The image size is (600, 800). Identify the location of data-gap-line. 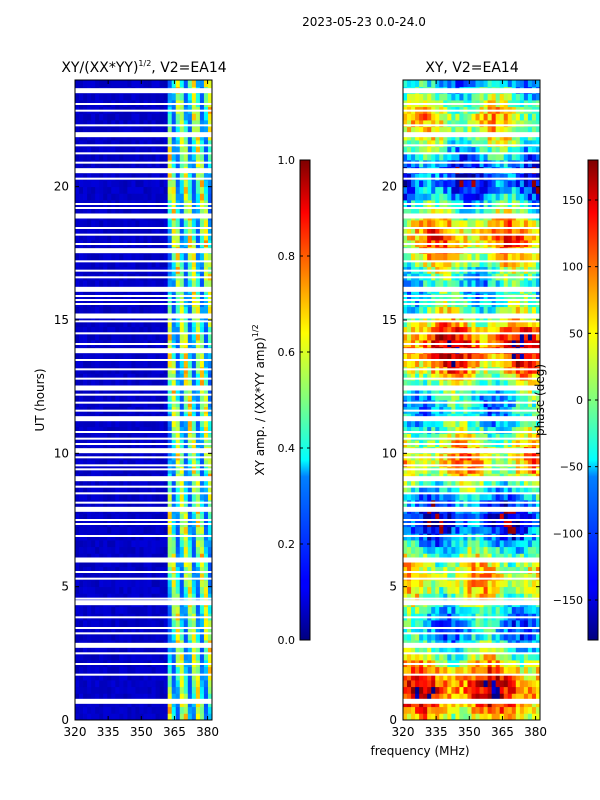
(143, 536).